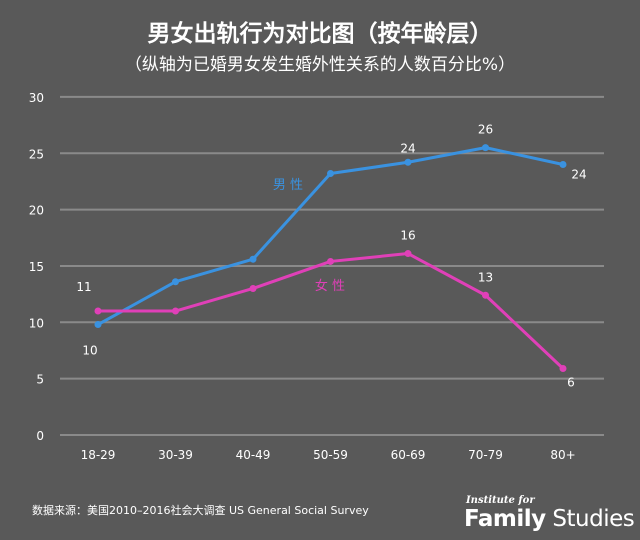 The width and height of the screenshot is (640, 540). I want to click on logo-family: Family, so click(505, 519).